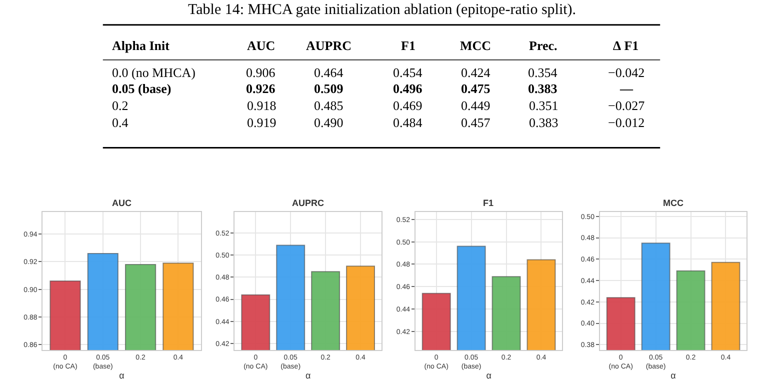  What do you see at coordinates (543, 72) in the screenshot?
I see `text: 0.354` at bounding box center [543, 72].